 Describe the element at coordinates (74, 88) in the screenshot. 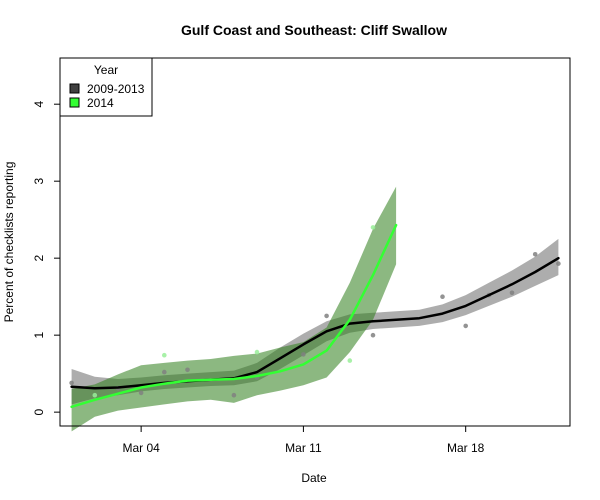

I see `legend-swatch-2009-2013` at that location.